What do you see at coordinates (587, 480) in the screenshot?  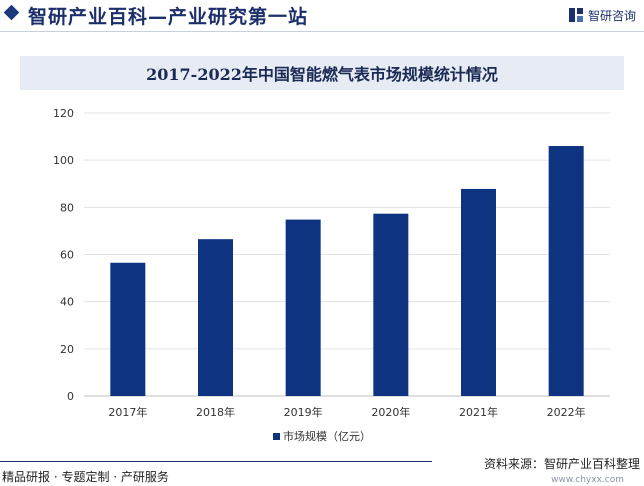 I see `website-url: www.chyxx.com` at bounding box center [587, 480].